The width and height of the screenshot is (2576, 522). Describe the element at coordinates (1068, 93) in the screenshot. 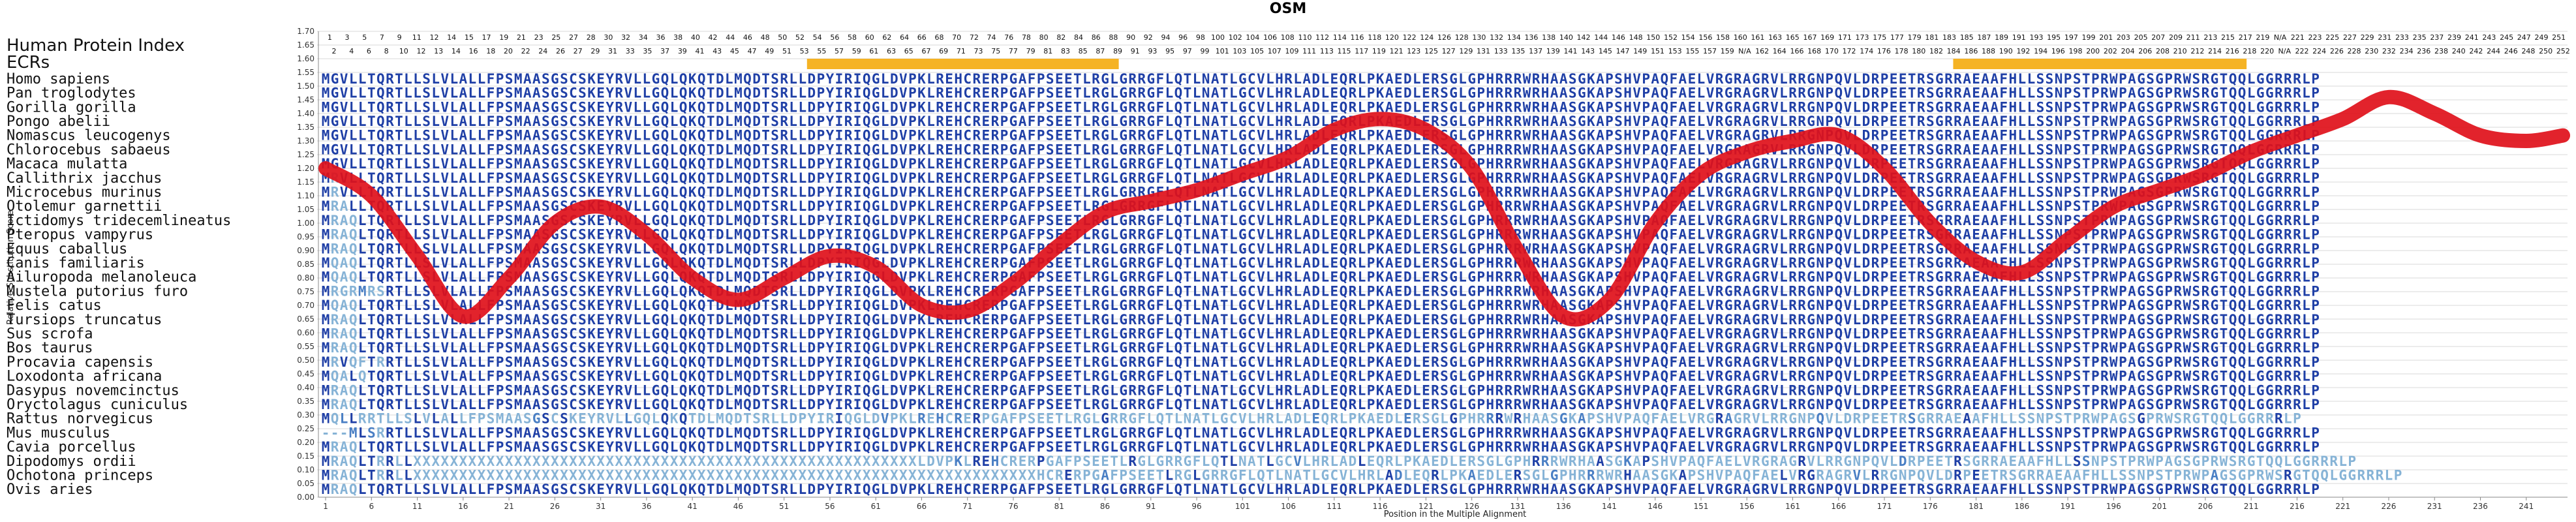

I see `residue: E` at that location.